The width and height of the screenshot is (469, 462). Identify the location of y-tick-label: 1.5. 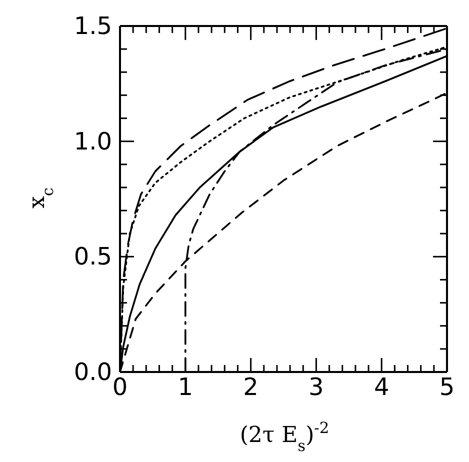
(93, 26).